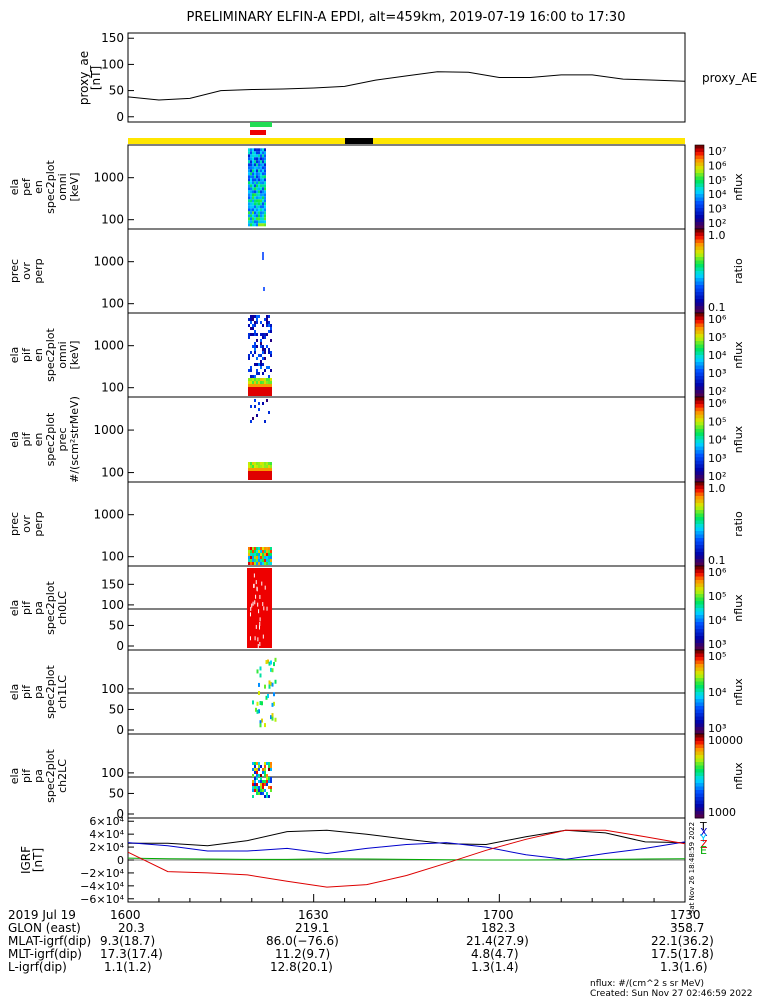 This screenshot has height=1000, width=775. What do you see at coordinates (38, 187) in the screenshot?
I see `pef-ylabel-2: en` at bounding box center [38, 187].